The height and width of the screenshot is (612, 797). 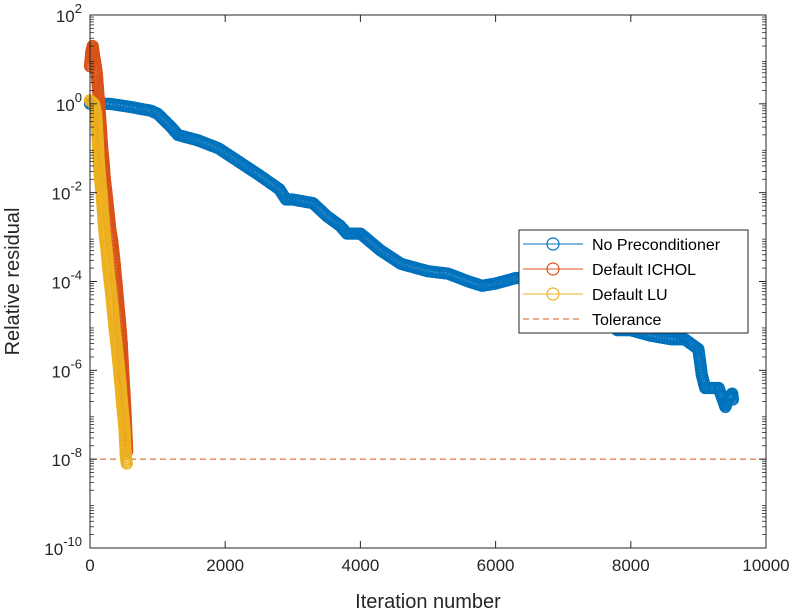 I want to click on legend-entry-tolerance: Tolerance, so click(x=592, y=320).